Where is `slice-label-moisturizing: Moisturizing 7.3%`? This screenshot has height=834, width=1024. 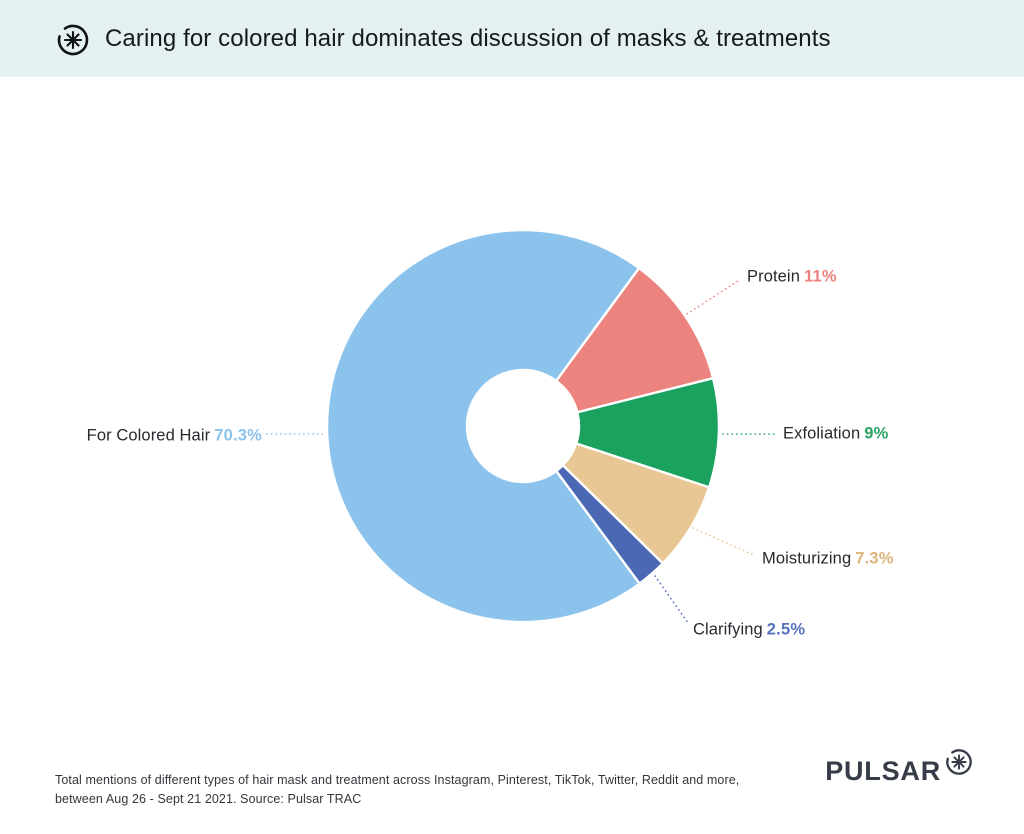 slice-label-moisturizing: Moisturizing 7.3% is located at coordinates (828, 559).